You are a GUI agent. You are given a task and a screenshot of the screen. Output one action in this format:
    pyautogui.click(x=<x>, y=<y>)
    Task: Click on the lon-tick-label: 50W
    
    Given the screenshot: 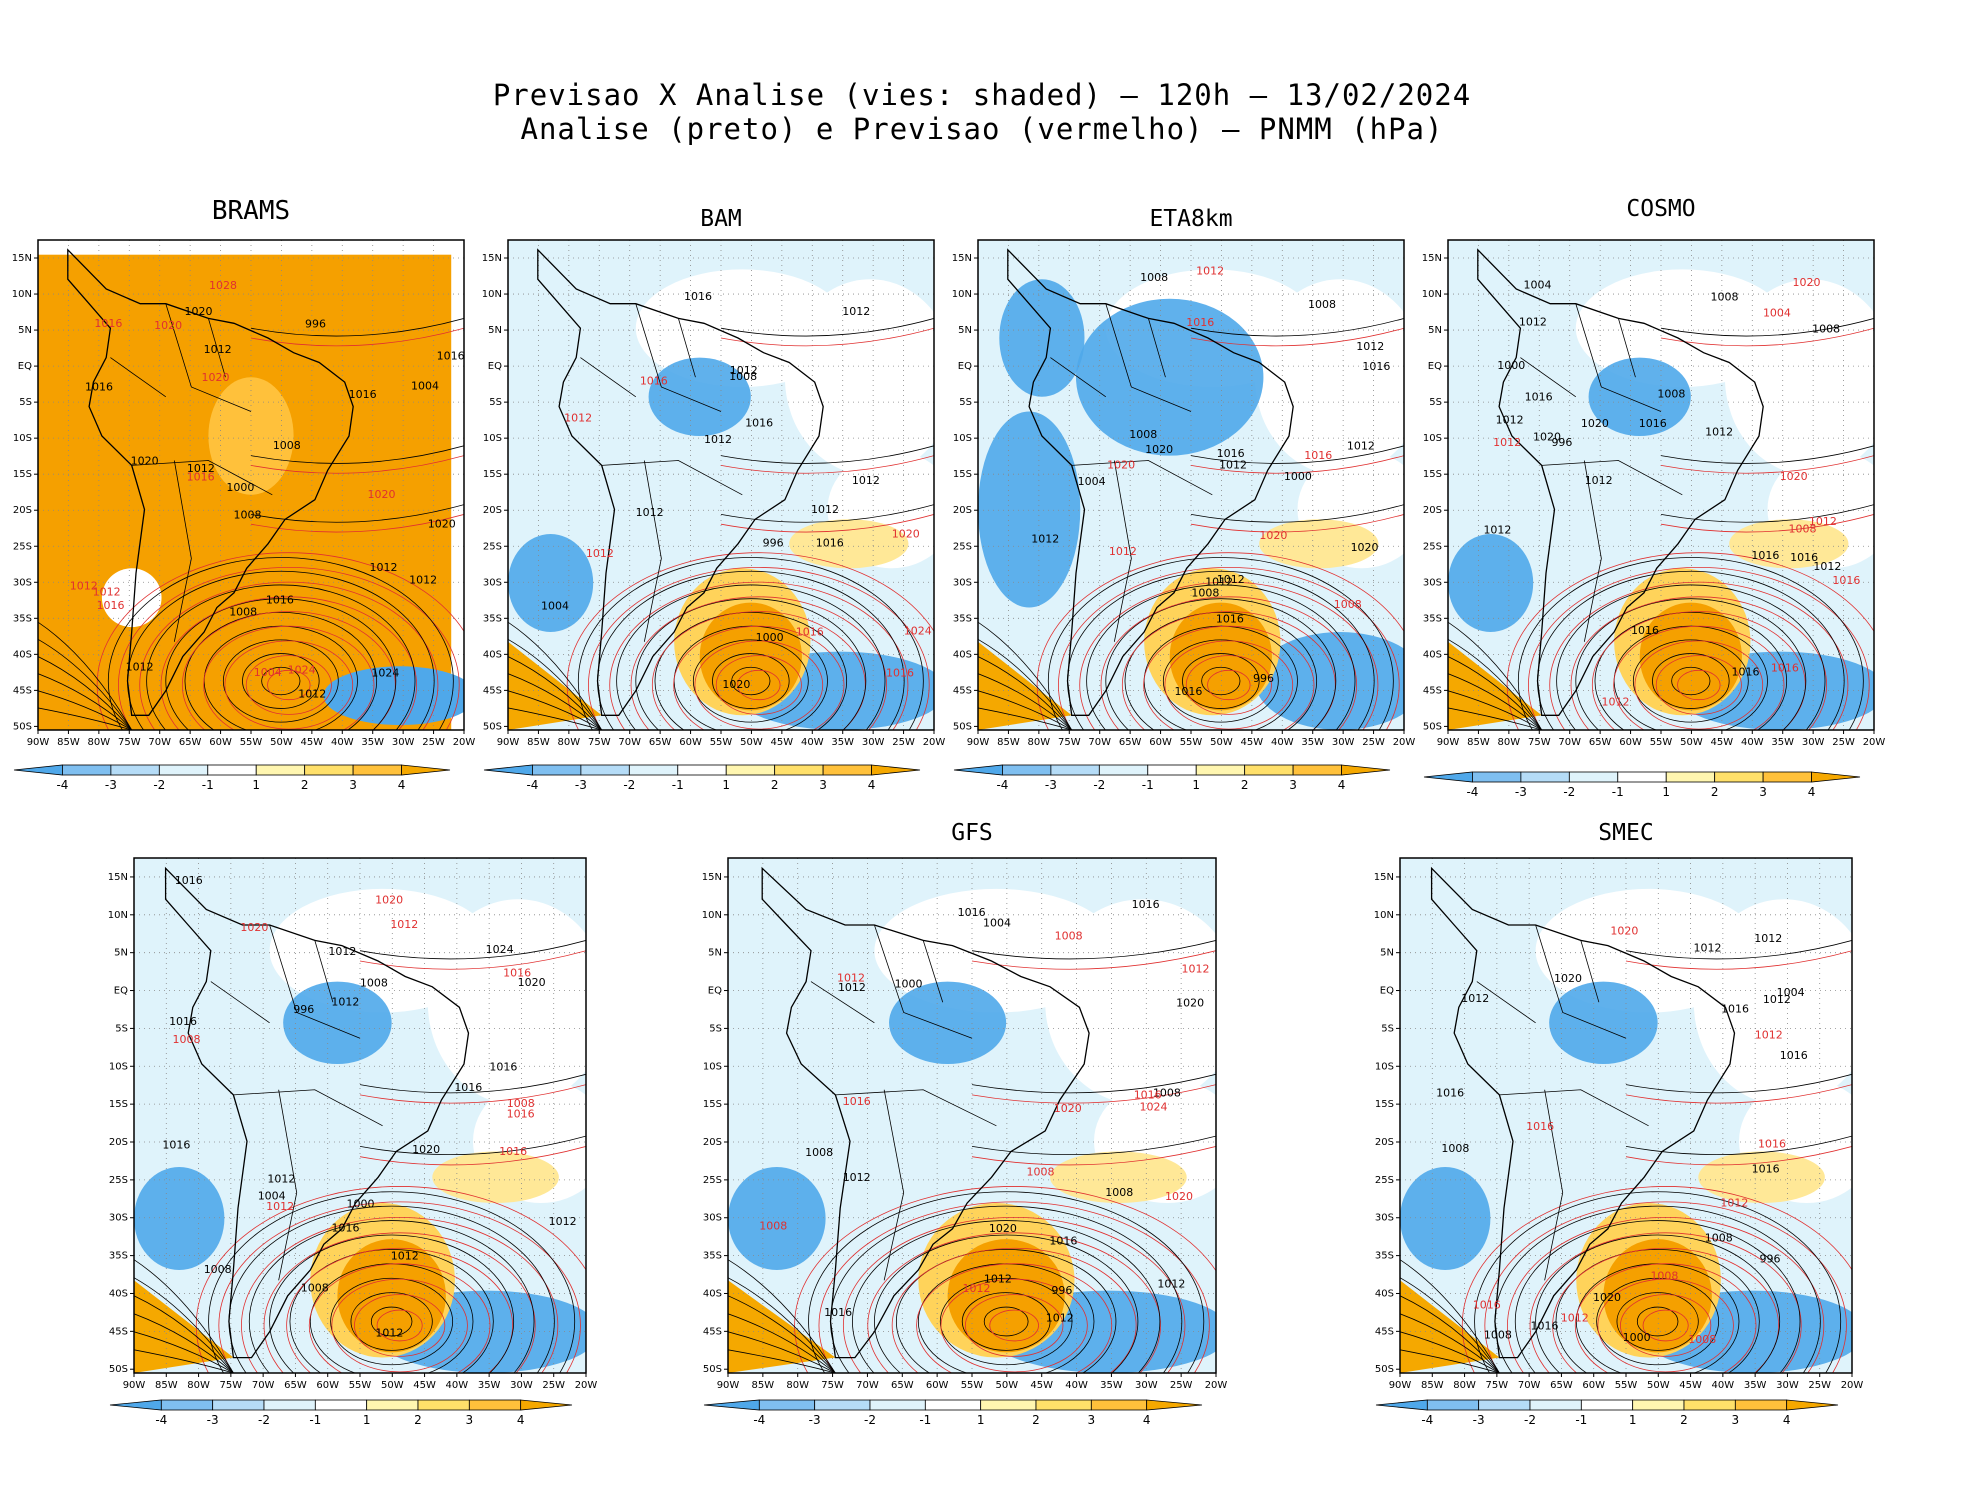 What is the action you would take?
    pyautogui.click(x=392, y=1385)
    